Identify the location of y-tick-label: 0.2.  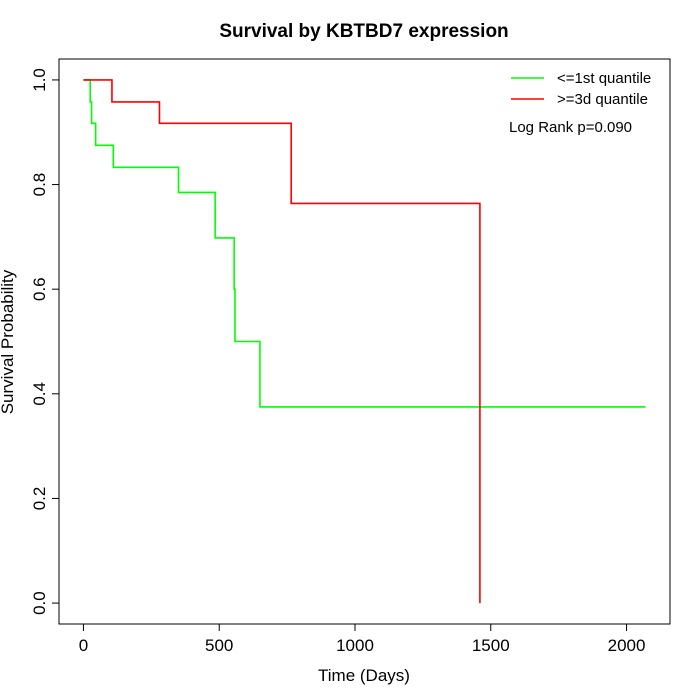
(39, 499).